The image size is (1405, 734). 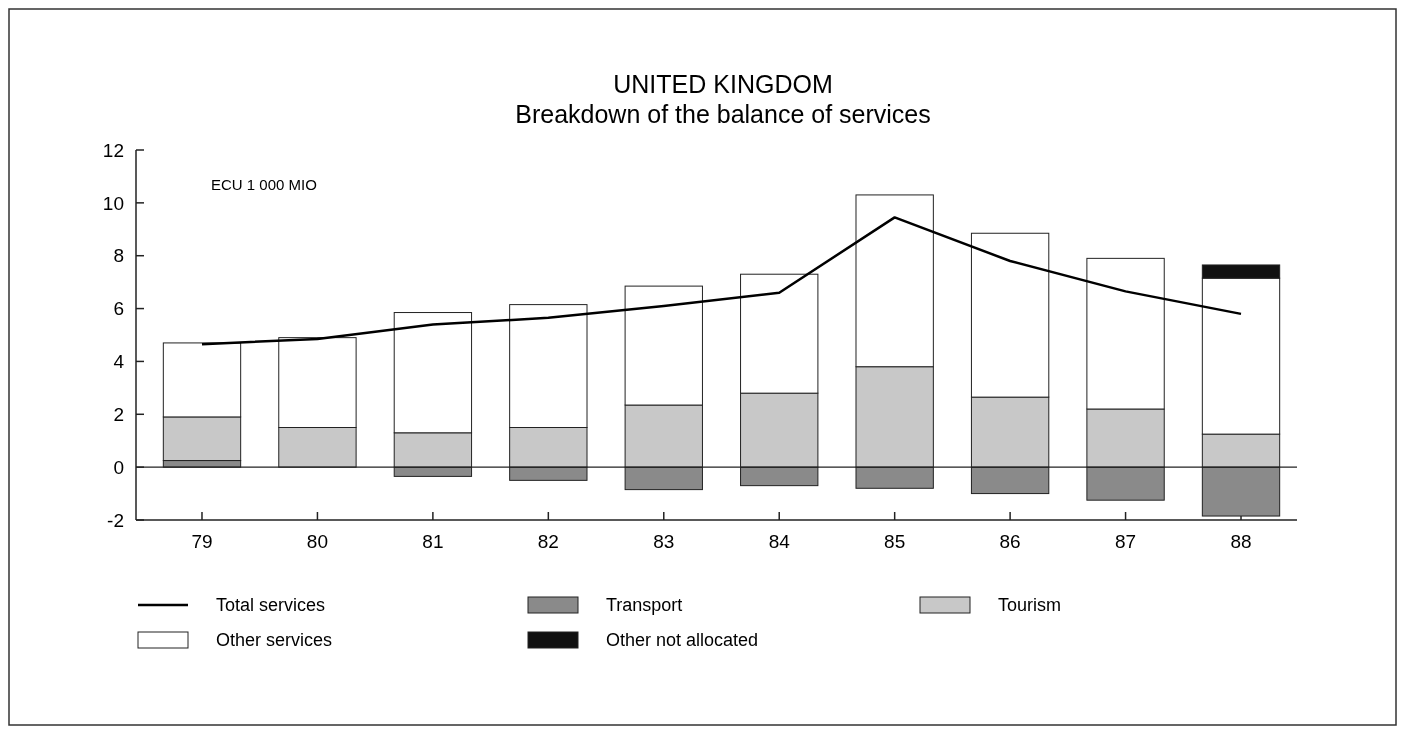 What do you see at coordinates (113, 150) in the screenshot?
I see `y-tick-label: 12` at bounding box center [113, 150].